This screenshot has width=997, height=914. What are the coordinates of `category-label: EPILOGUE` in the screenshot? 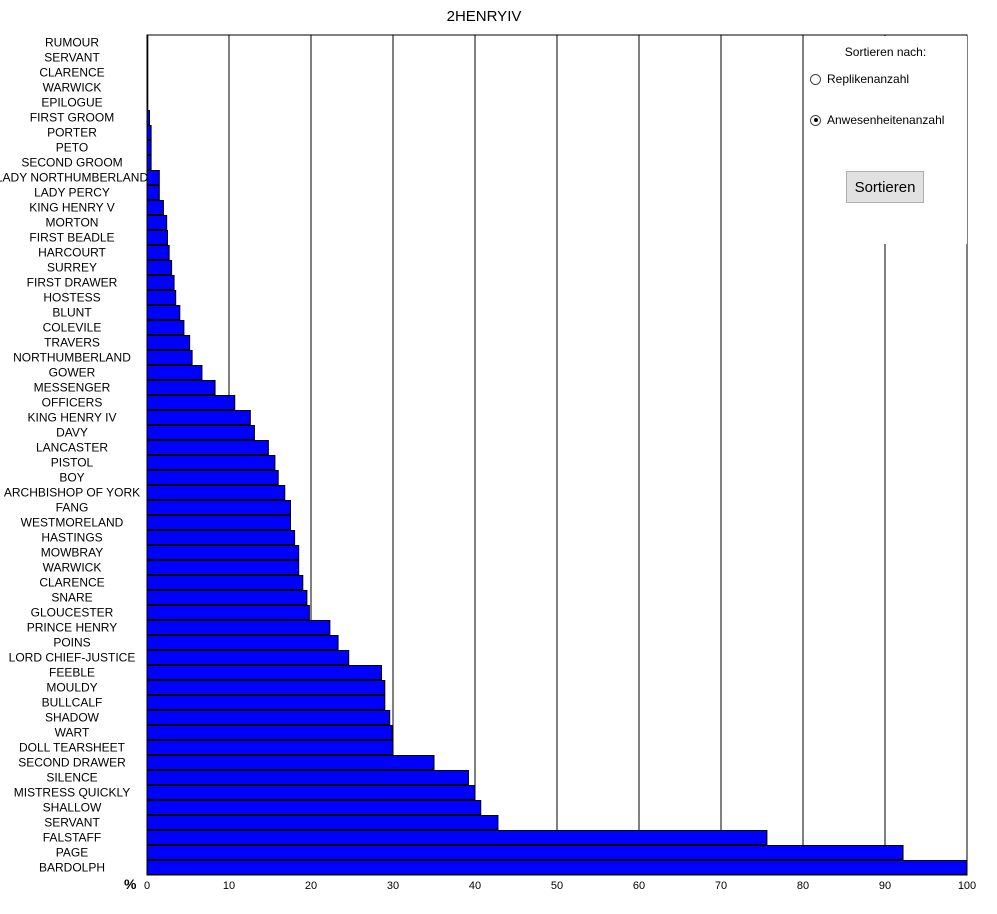 It's located at (71, 103).